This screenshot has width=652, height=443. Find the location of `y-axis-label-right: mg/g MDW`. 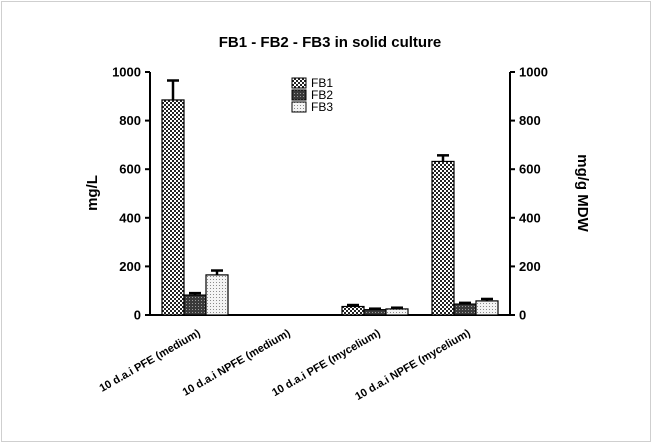

y-axis-label-right: mg/g MDW is located at coordinates (582, 193).